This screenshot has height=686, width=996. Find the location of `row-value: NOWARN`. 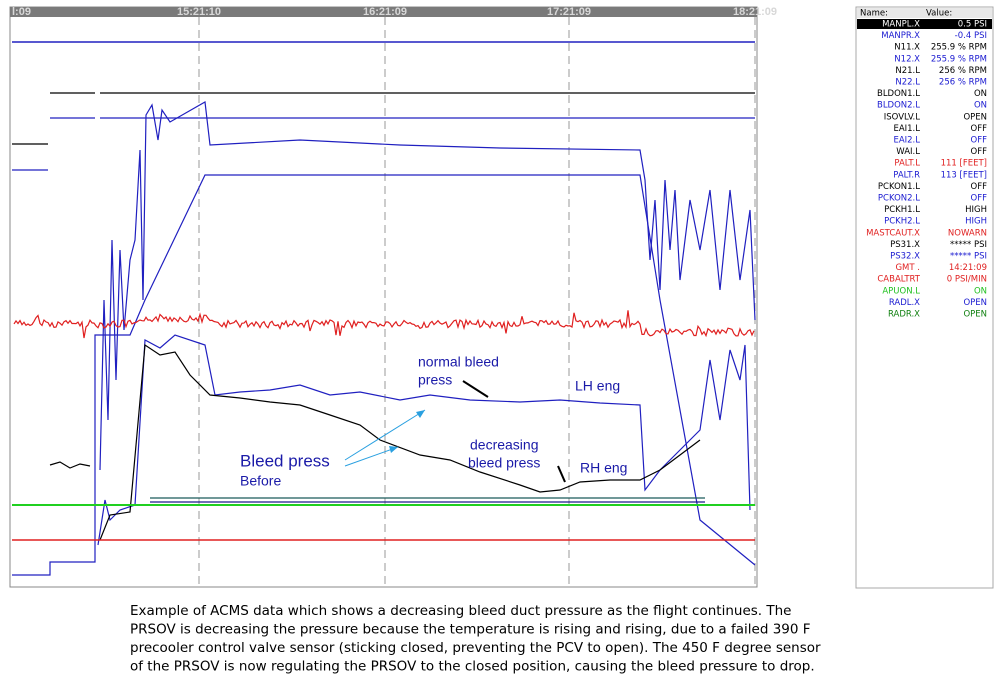

row-value: NOWARN is located at coordinates (967, 233).